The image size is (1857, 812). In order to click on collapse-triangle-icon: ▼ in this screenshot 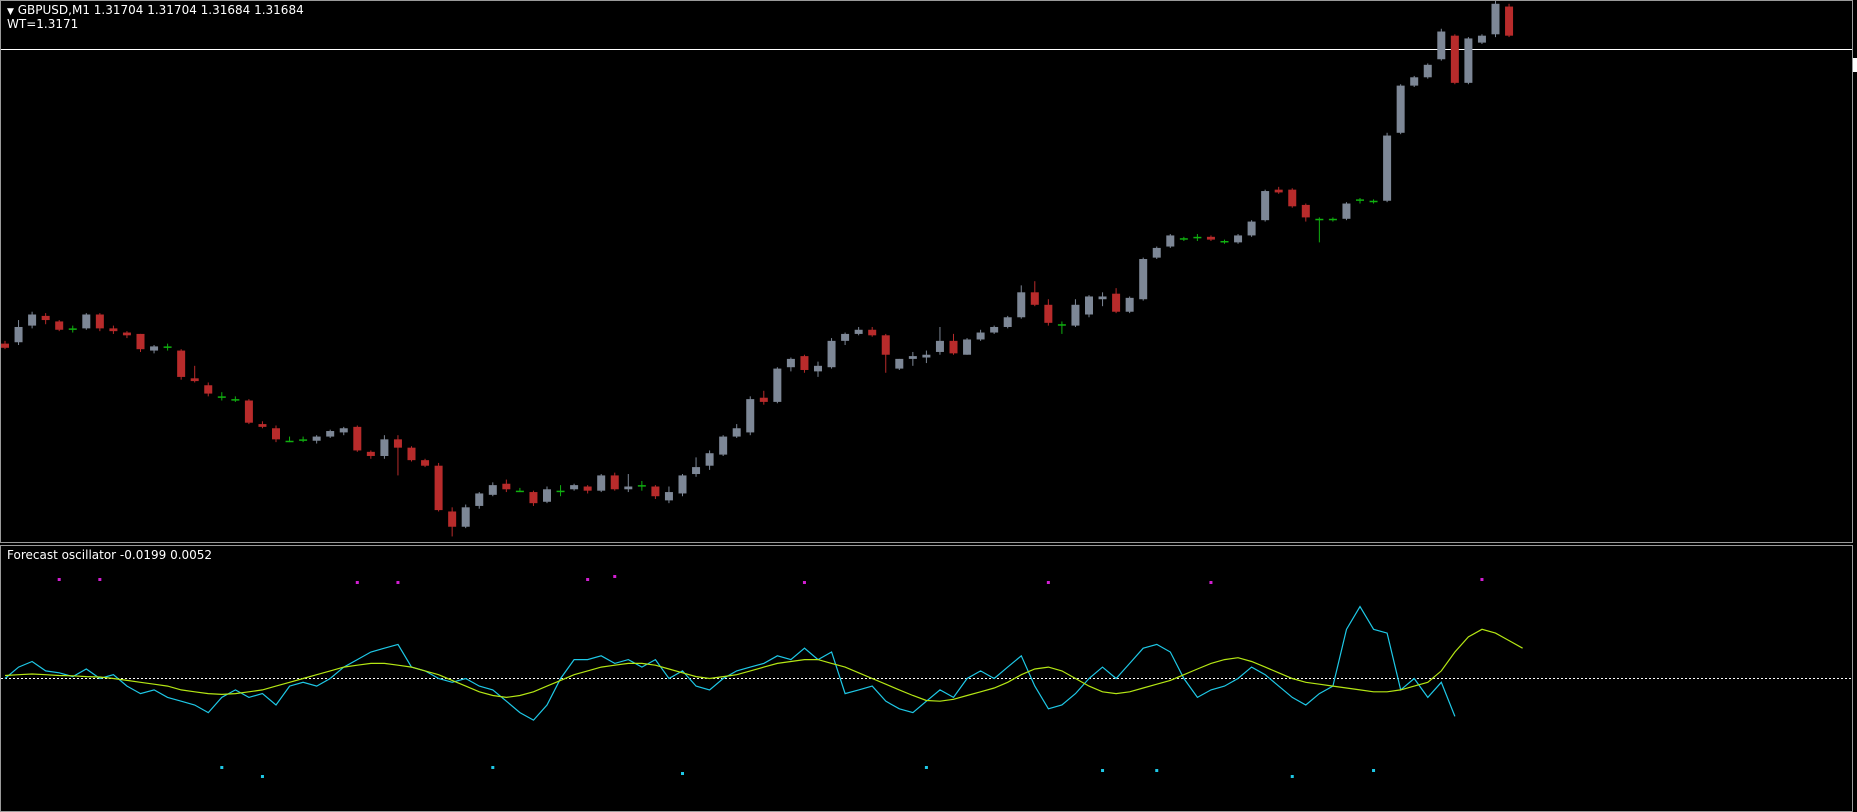, I will do `click(10, 12)`.